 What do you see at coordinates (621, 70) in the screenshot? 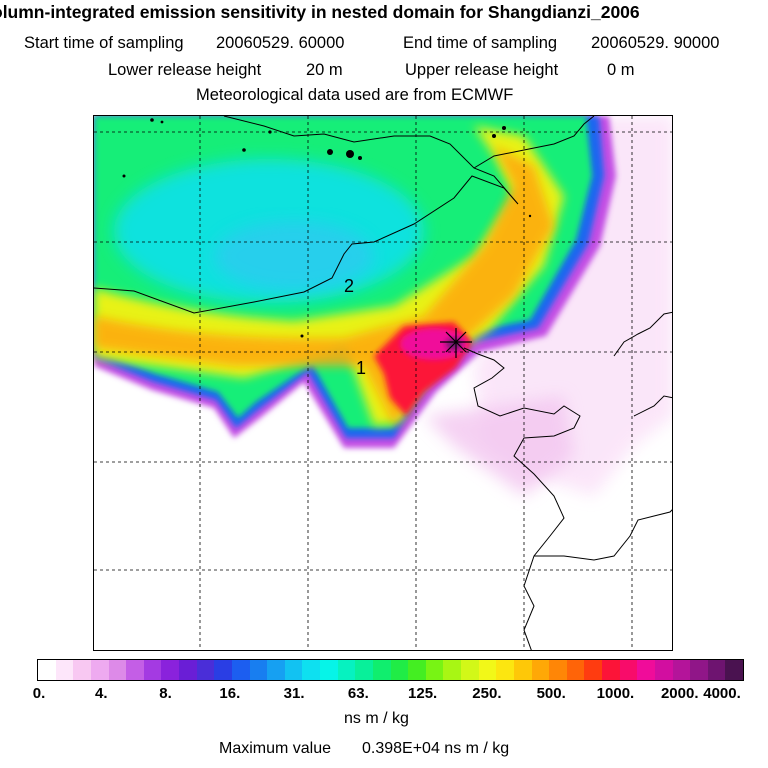
I see `upper-release-height-value: 0 m` at bounding box center [621, 70].